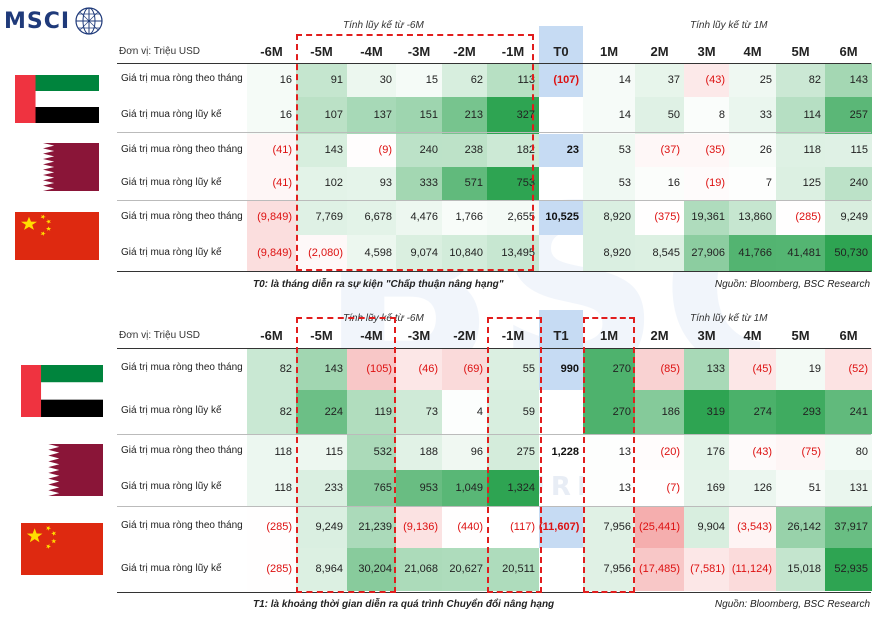 This screenshot has height=617, width=878. Describe the element at coordinates (371, 80) in the screenshot. I see `table-cell: 30` at that location.